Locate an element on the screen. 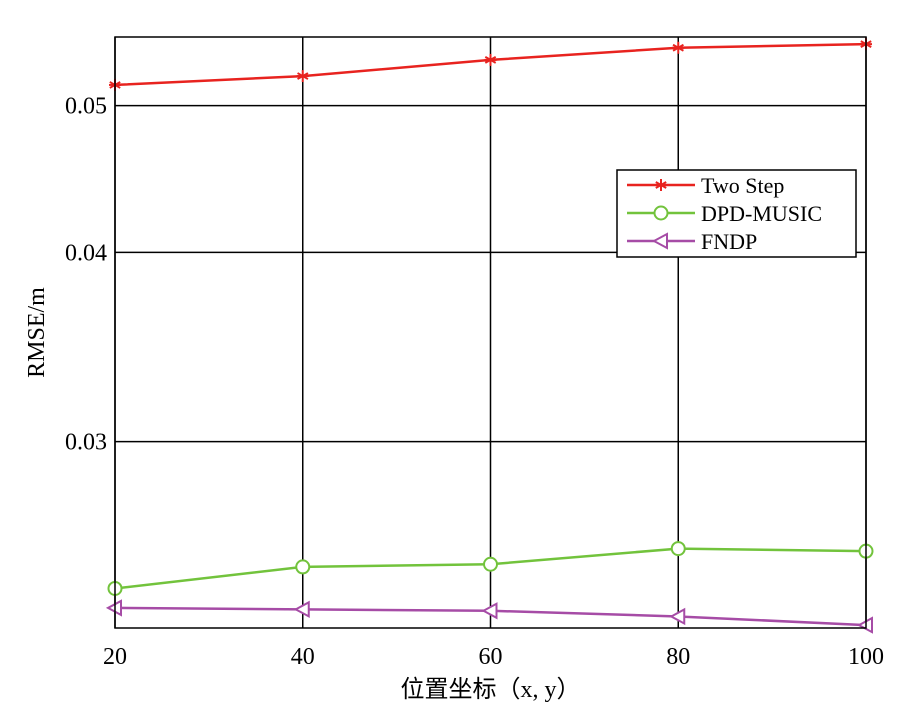  legend-label: DPD-MUSIC is located at coordinates (761, 213).